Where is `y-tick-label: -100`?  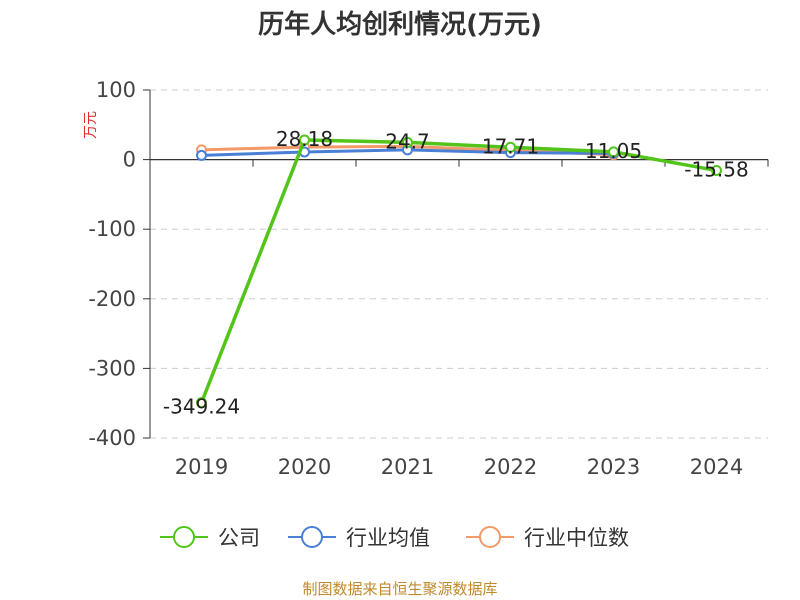 y-tick-label: -100 is located at coordinates (112, 229).